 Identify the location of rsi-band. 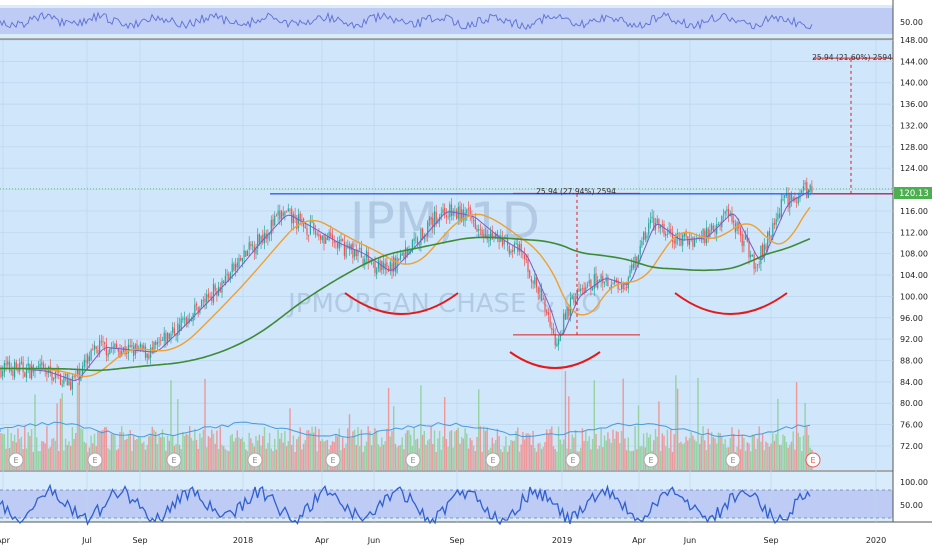
(446, 21).